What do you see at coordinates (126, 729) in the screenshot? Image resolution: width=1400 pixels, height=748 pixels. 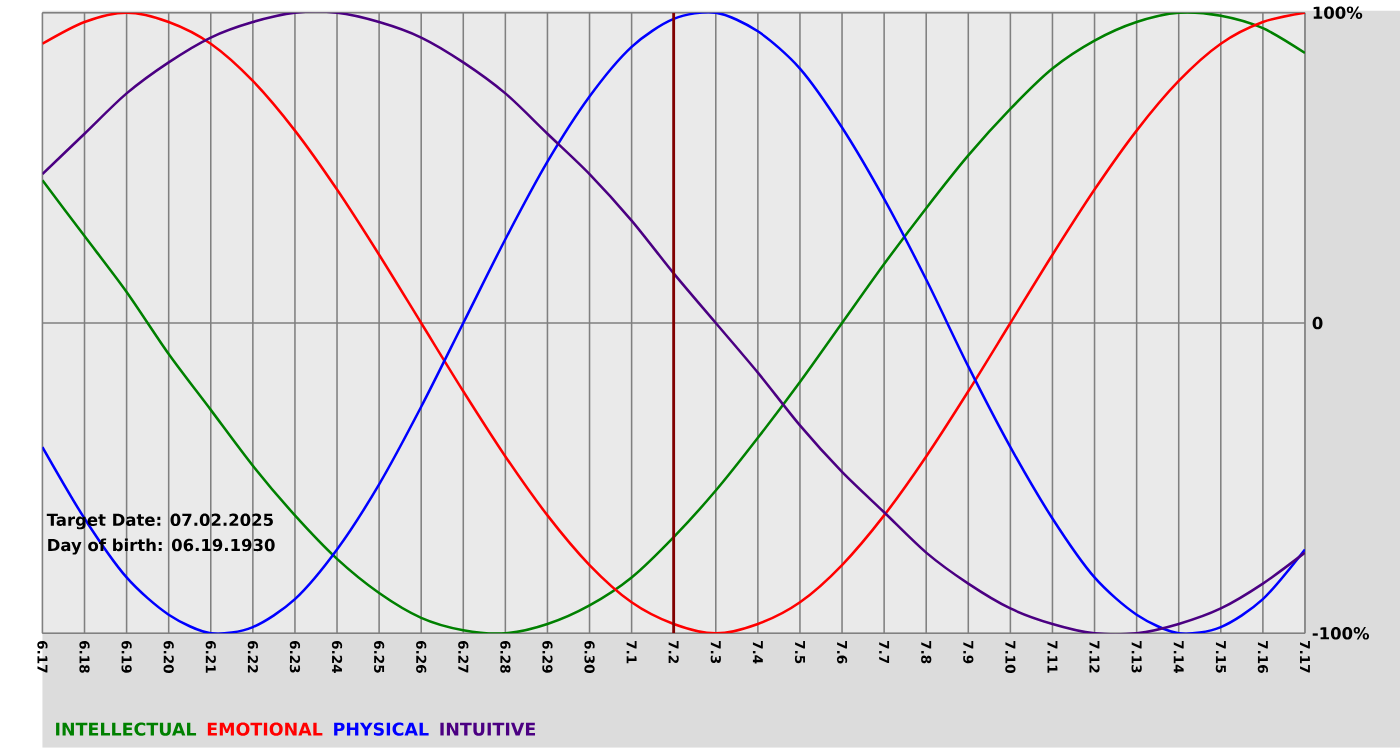 I see `text: INTELLECTUAL` at bounding box center [126, 729].